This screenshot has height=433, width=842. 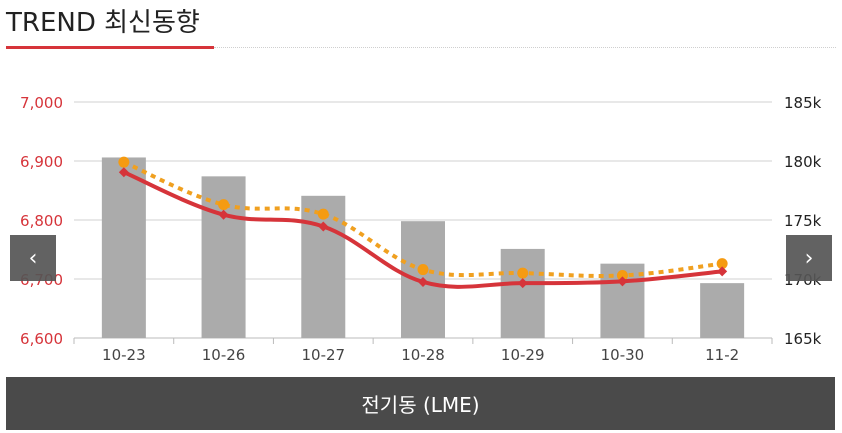 What do you see at coordinates (224, 355) in the screenshot?
I see `x-tick-label: 10-26` at bounding box center [224, 355].